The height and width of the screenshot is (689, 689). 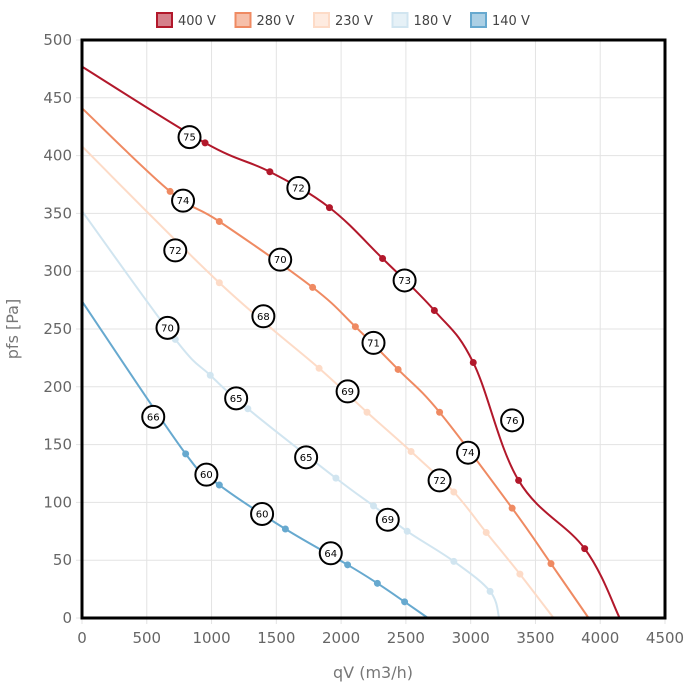 I want to click on badge-label: 70, so click(x=280, y=260).